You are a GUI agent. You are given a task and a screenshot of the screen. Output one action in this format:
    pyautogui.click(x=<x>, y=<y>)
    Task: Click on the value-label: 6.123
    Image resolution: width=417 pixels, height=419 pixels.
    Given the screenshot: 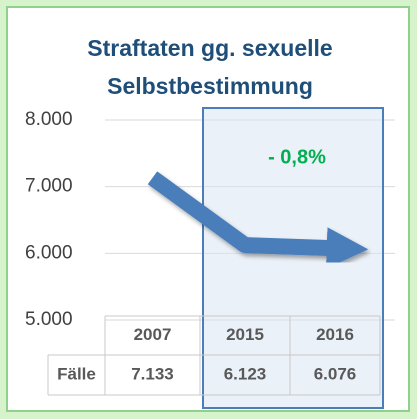 What is the action you would take?
    pyautogui.click(x=245, y=373)
    